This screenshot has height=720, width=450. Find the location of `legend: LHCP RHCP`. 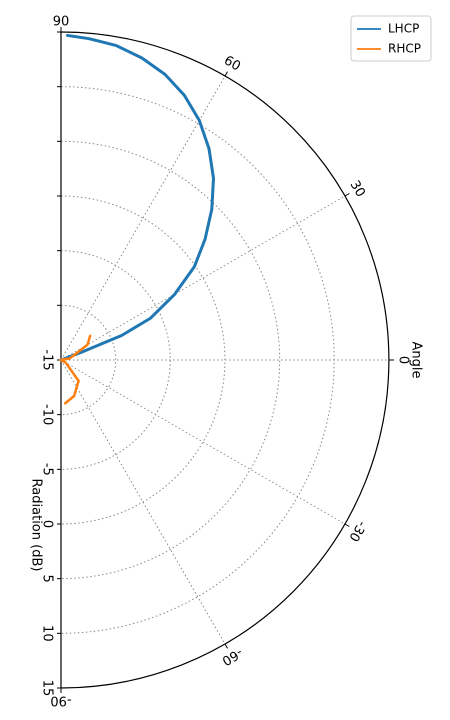

legend: LHCP RHCP is located at coordinates (391, 38).